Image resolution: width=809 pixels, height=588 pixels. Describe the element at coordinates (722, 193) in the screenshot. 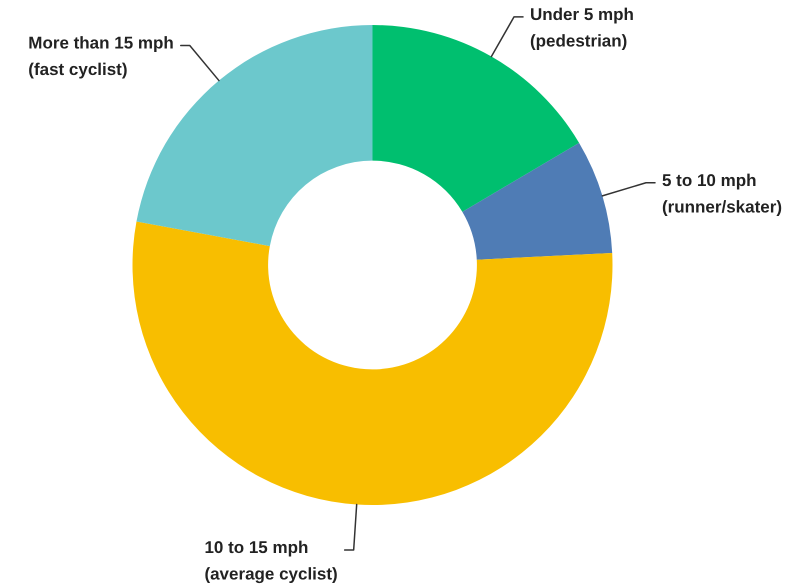

I see `slice-label: 5 to 10 mph (runner/skater)` at that location.